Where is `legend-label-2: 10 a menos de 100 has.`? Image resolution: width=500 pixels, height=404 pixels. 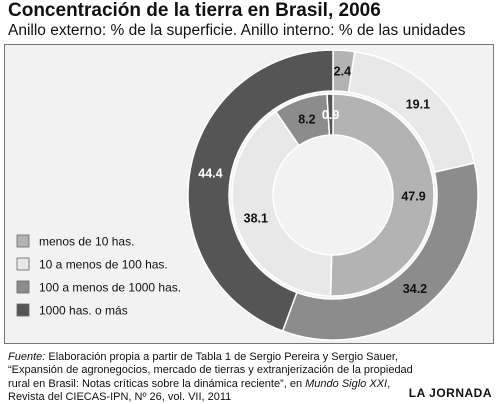
legend-label-2: 10 a menos de 100 has. is located at coordinates (103, 265).